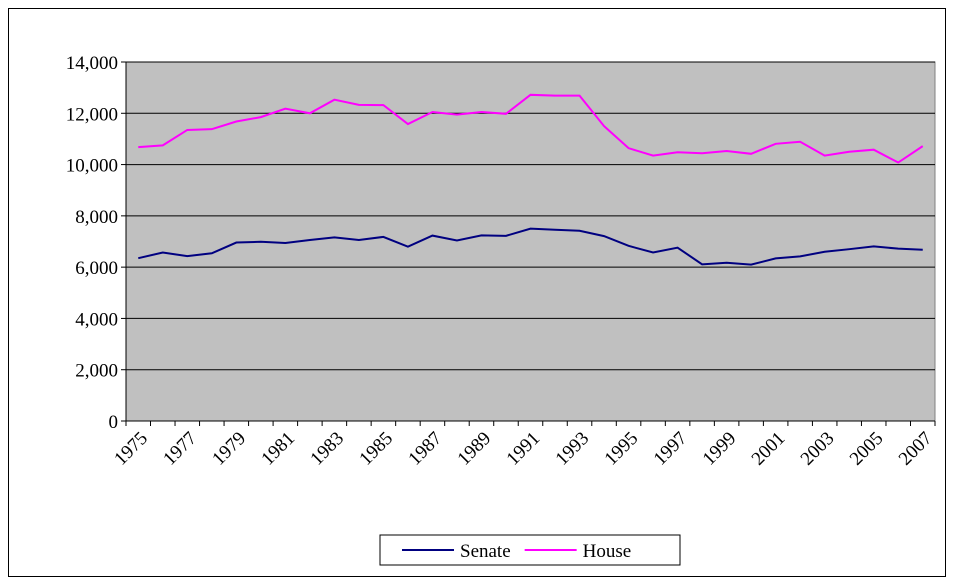 The width and height of the screenshot is (954, 585). I want to click on y-tick-label: 10,000, so click(92, 166).